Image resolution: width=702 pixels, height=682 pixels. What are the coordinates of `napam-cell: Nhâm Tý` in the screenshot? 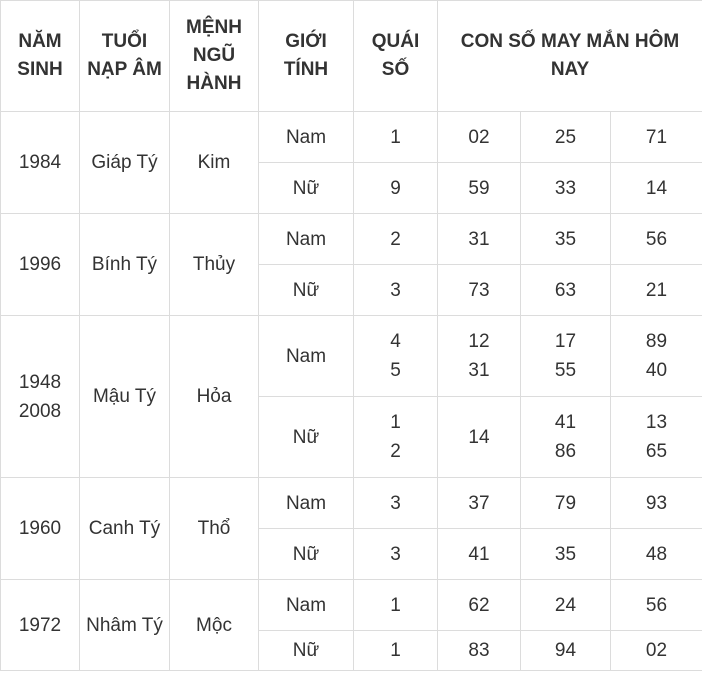 It's located at (124, 625).